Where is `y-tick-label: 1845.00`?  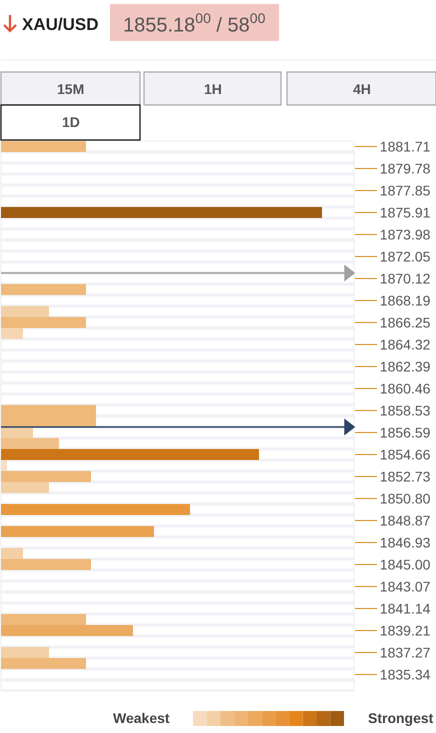
y-tick-label: 1845.00 is located at coordinates (405, 564).